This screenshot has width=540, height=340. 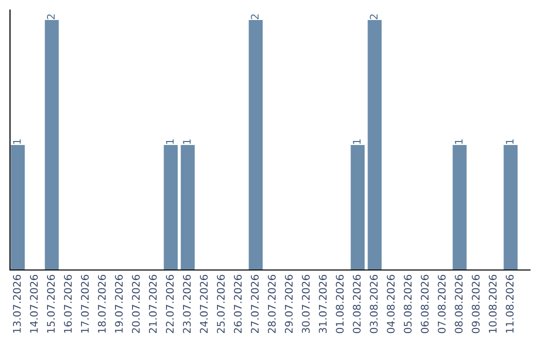 What do you see at coordinates (50, 303) in the screenshot?
I see `x-tick-label: 15.07.2026` at bounding box center [50, 303].